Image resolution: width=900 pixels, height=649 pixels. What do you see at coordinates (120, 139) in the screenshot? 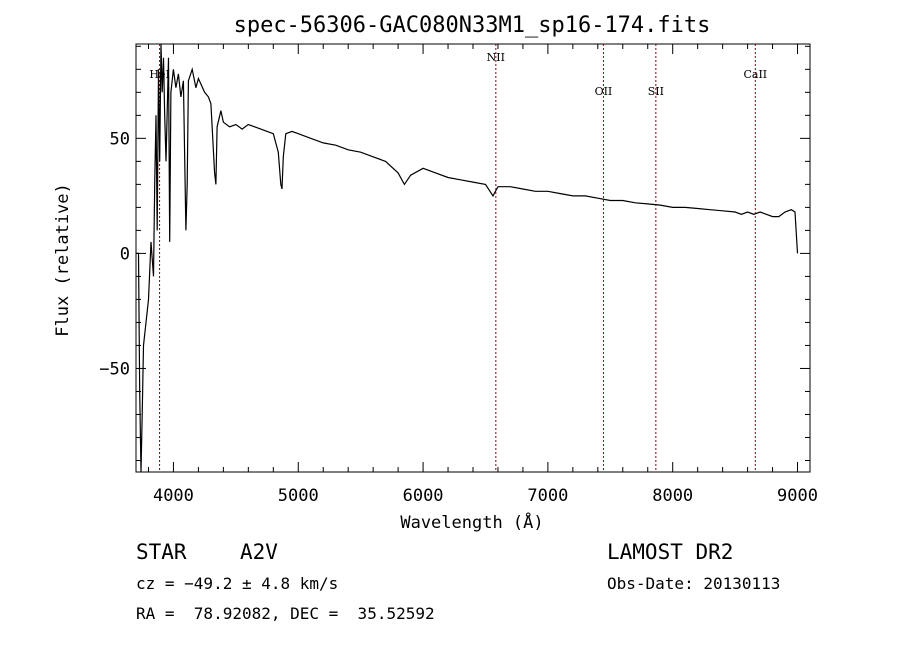
I see `y-tick-label: 50` at bounding box center [120, 139].